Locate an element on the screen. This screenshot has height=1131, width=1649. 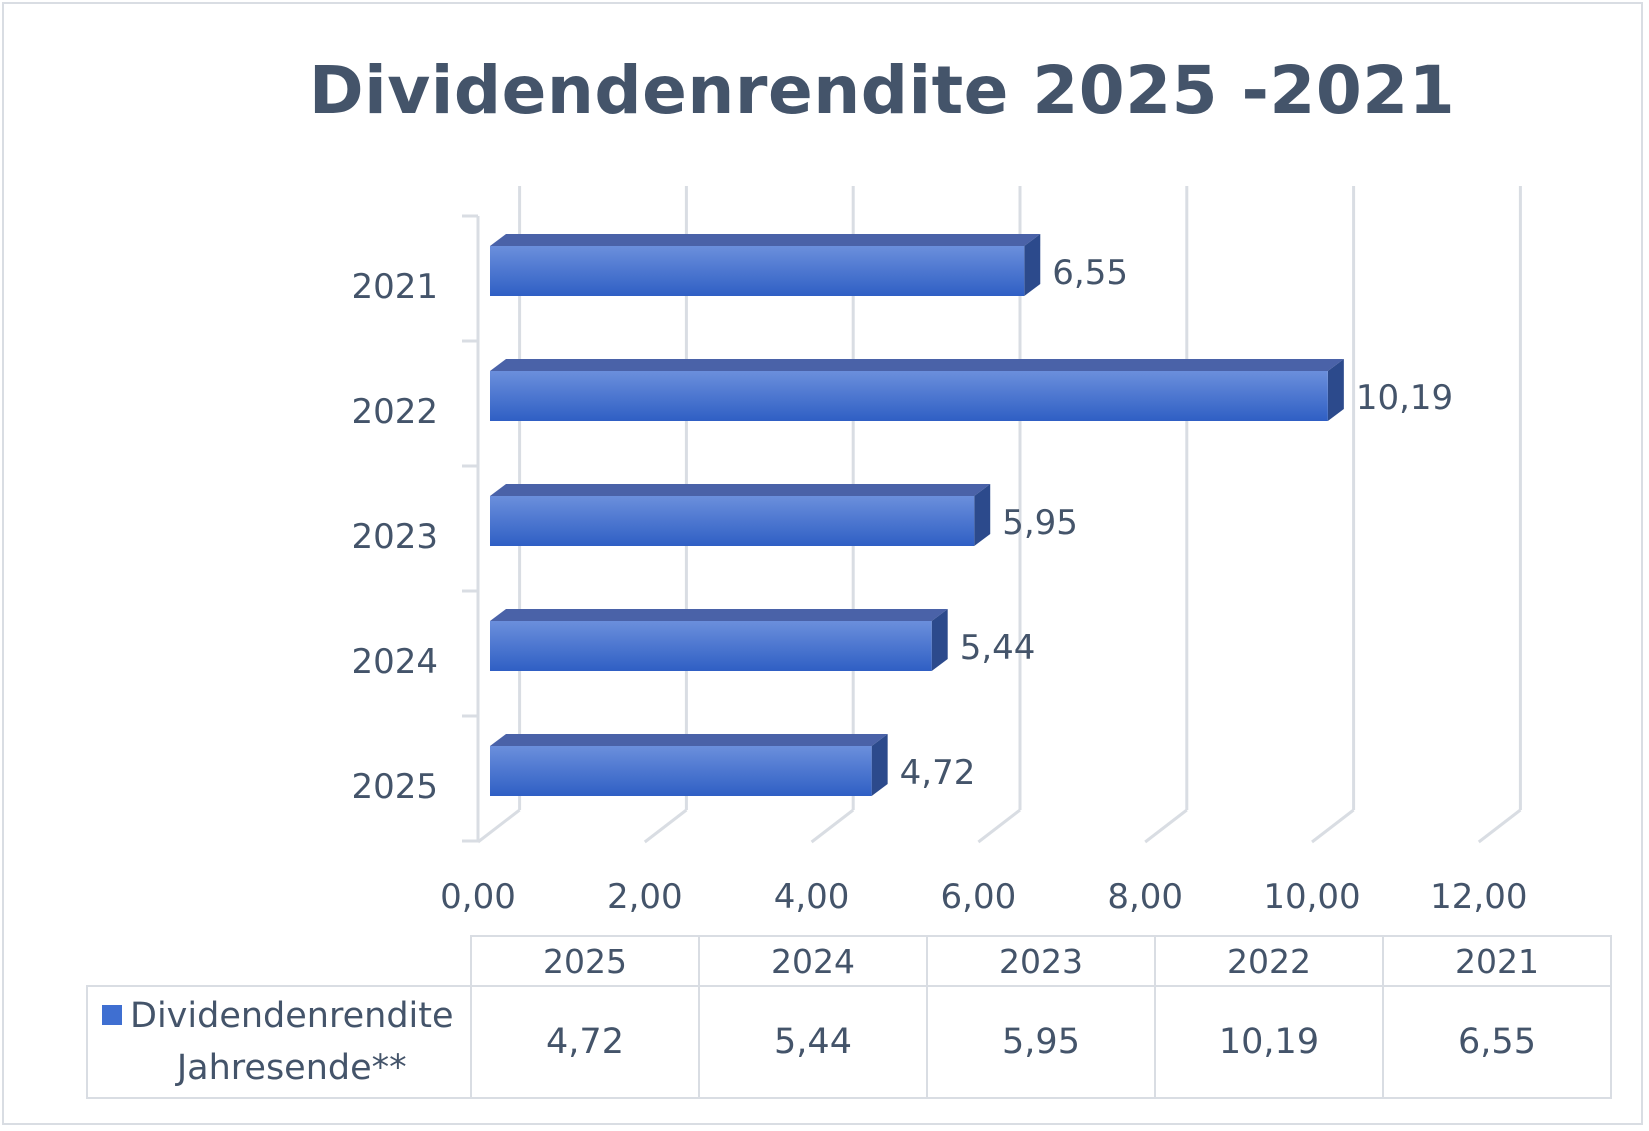
x-tick-label: 2,00 is located at coordinates (645, 897).